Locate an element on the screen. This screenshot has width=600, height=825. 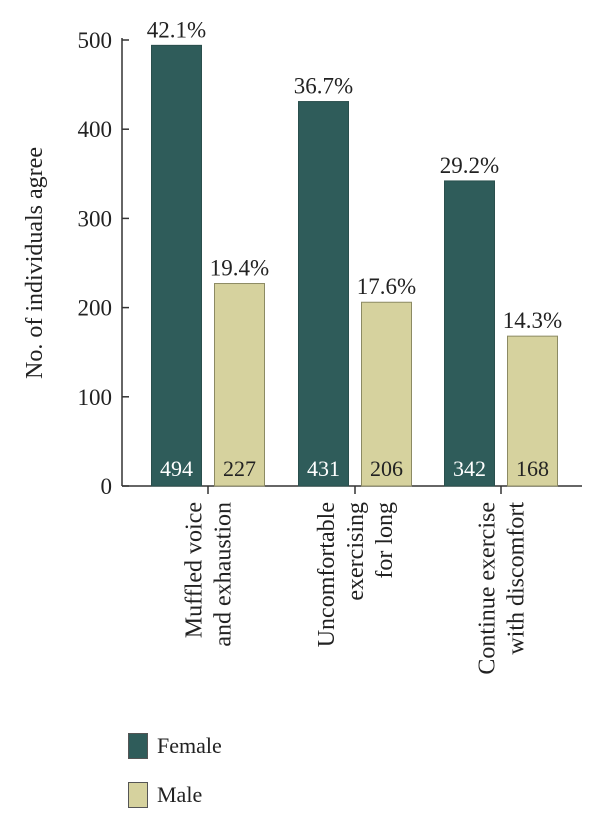
y-tick-label: 400 is located at coordinates (95, 129).